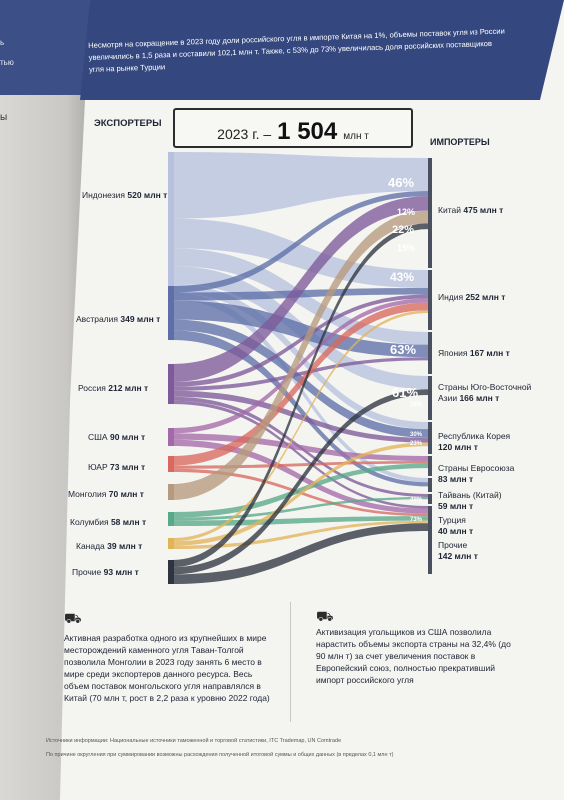 This screenshot has height=800, width=564. Describe the element at coordinates (47, 47) in the screenshot. I see `left-page-header-band` at that location.